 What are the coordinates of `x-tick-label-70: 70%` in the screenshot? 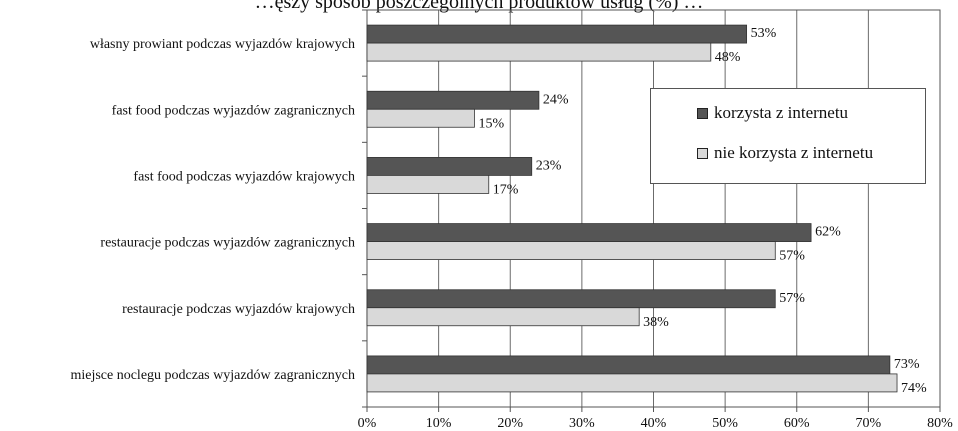 It's located at (869, 423).